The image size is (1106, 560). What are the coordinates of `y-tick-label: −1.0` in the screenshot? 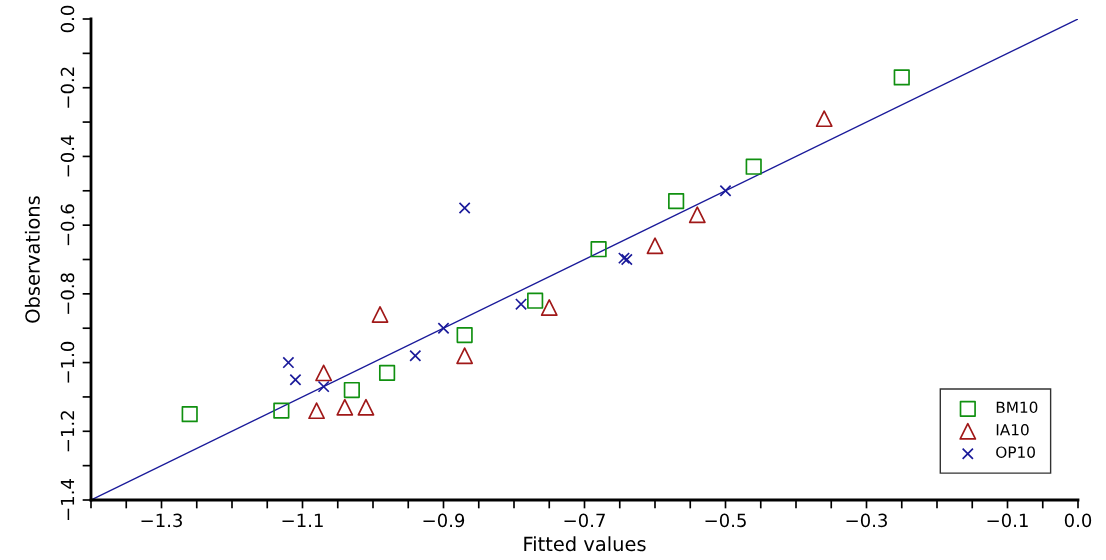 It's located at (67, 362).